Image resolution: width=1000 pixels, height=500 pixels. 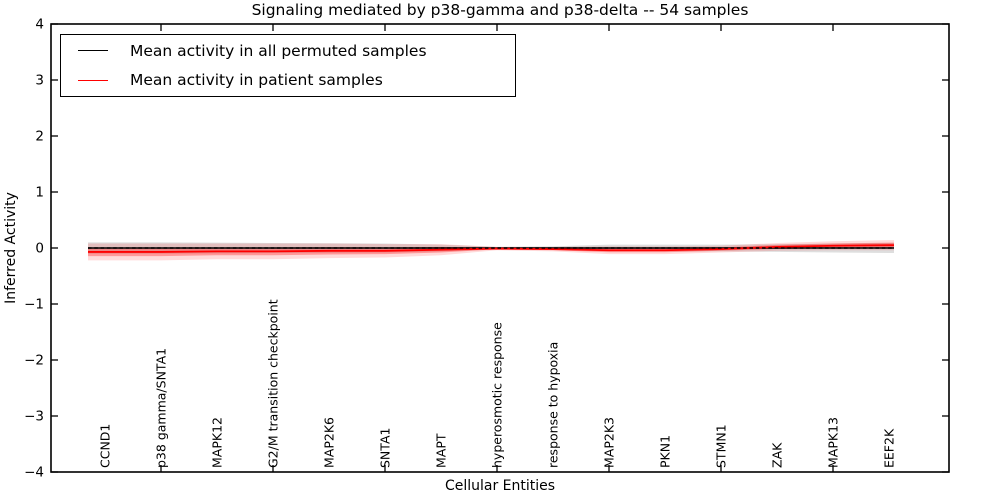 What do you see at coordinates (553, 405) in the screenshot?
I see `x-tick-label: response to hypoxia` at bounding box center [553, 405].